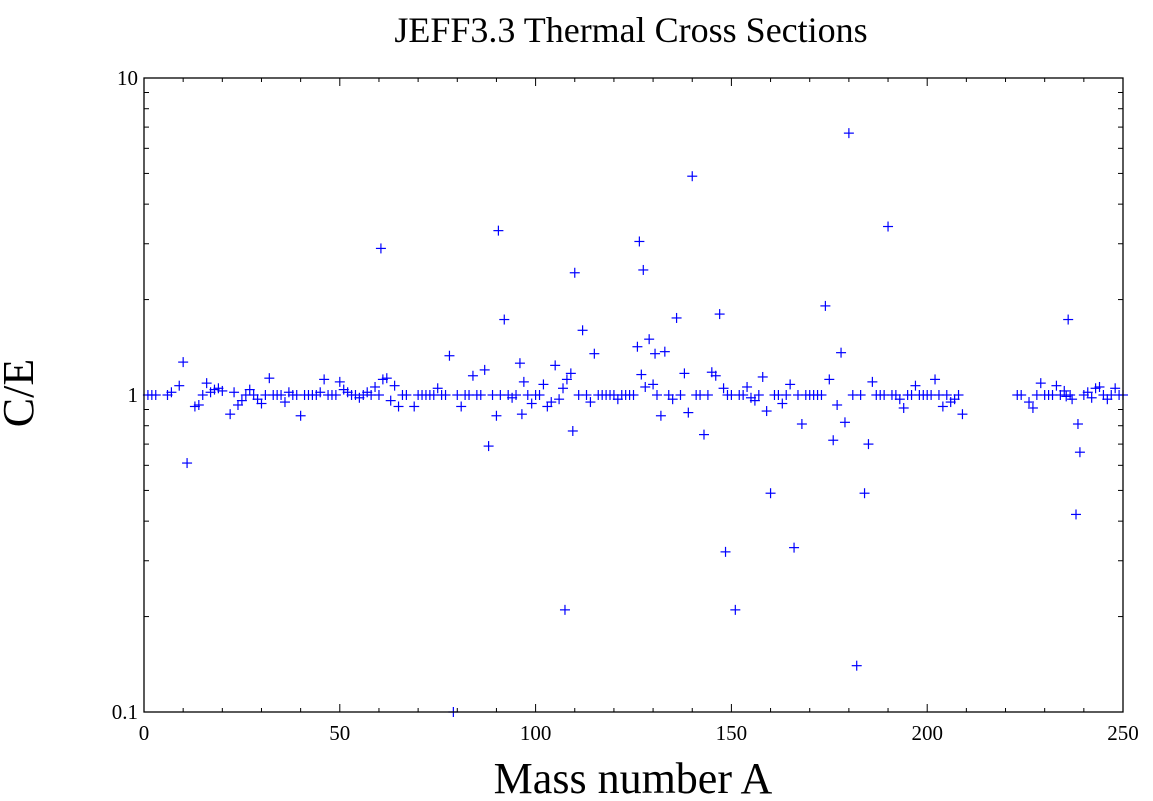 The height and width of the screenshot is (801, 1153). What do you see at coordinates (21, 393) in the screenshot?
I see `y-axis-label: C/E` at bounding box center [21, 393].